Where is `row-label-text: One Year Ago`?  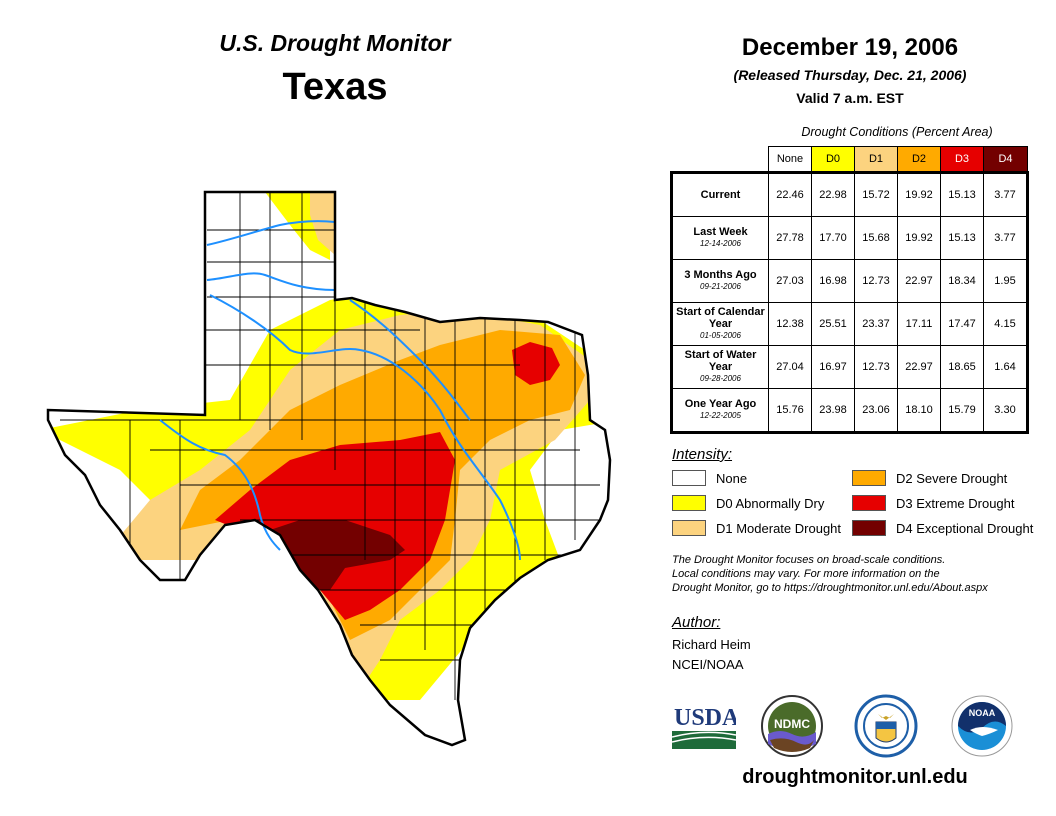
row-label-text: One Year Ago is located at coordinates (720, 404).